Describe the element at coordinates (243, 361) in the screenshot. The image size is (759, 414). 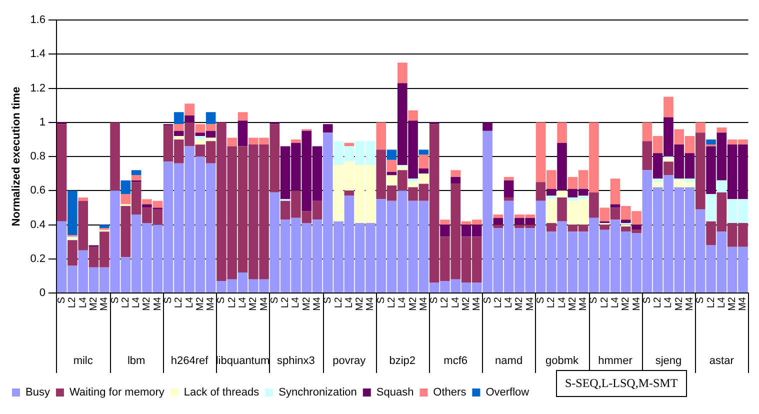
I see `text: libquantum` at that location.